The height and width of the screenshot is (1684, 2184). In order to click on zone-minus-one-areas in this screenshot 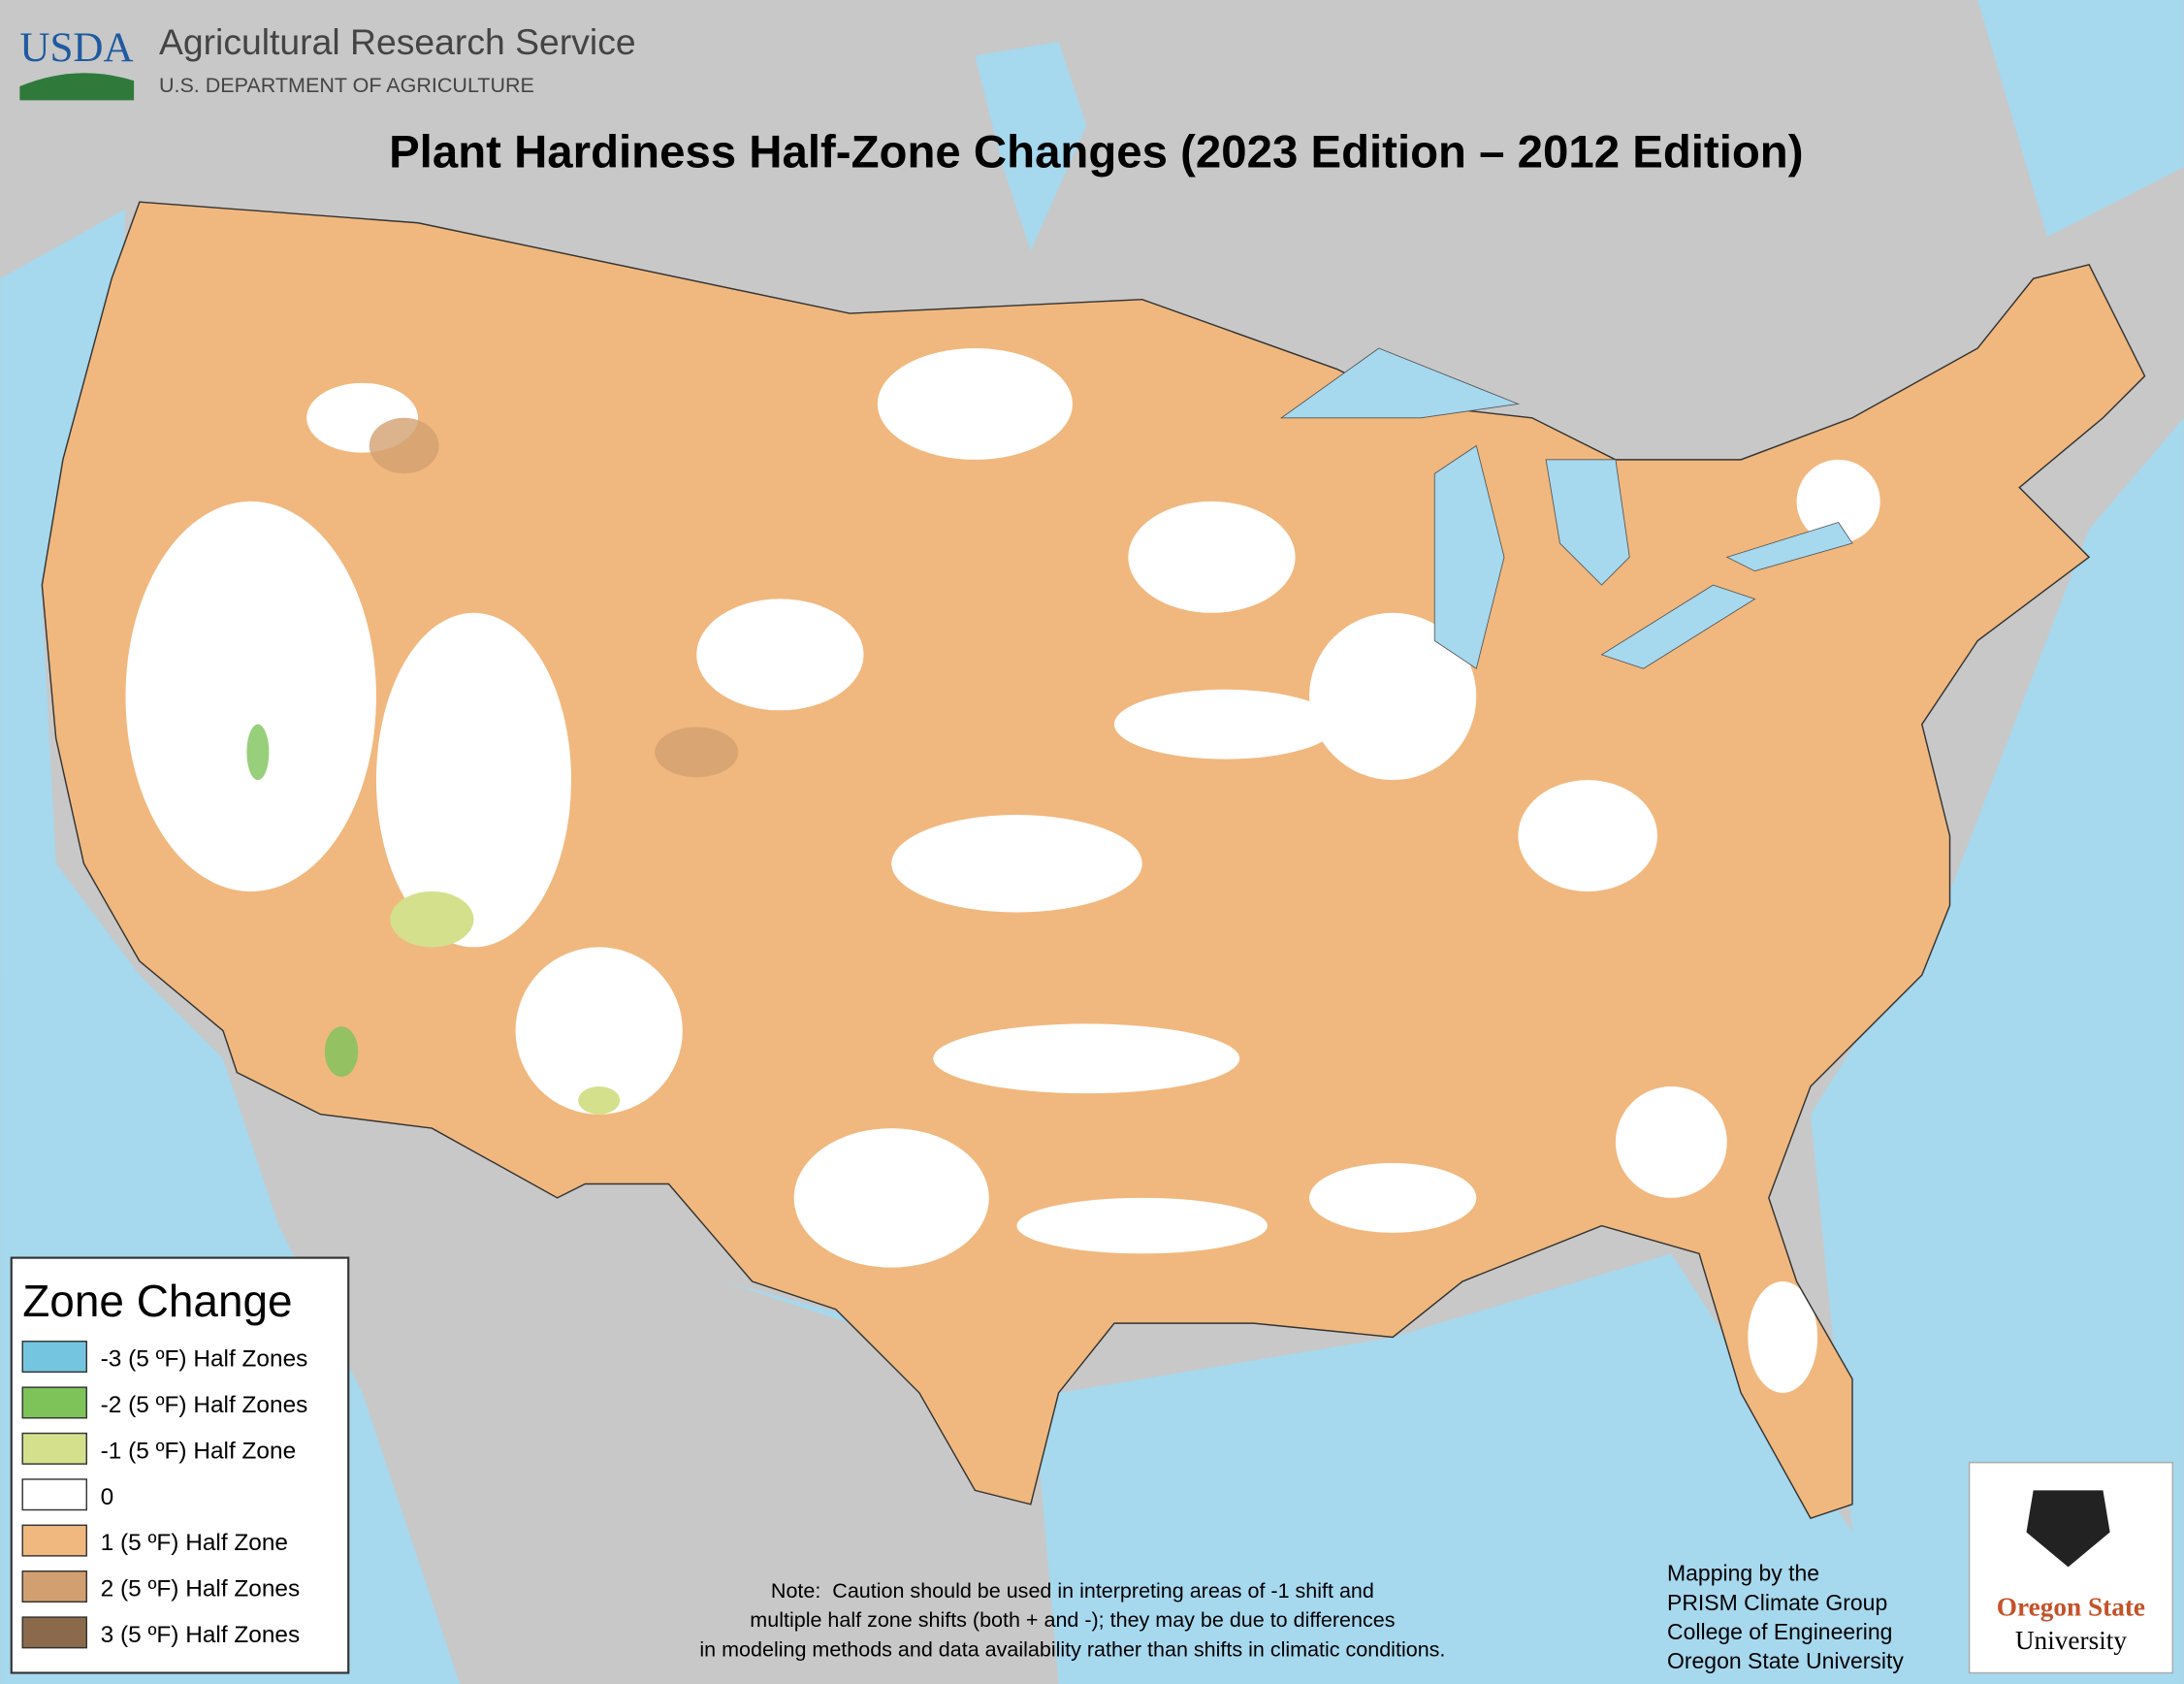, I will do `click(505, 1003)`.